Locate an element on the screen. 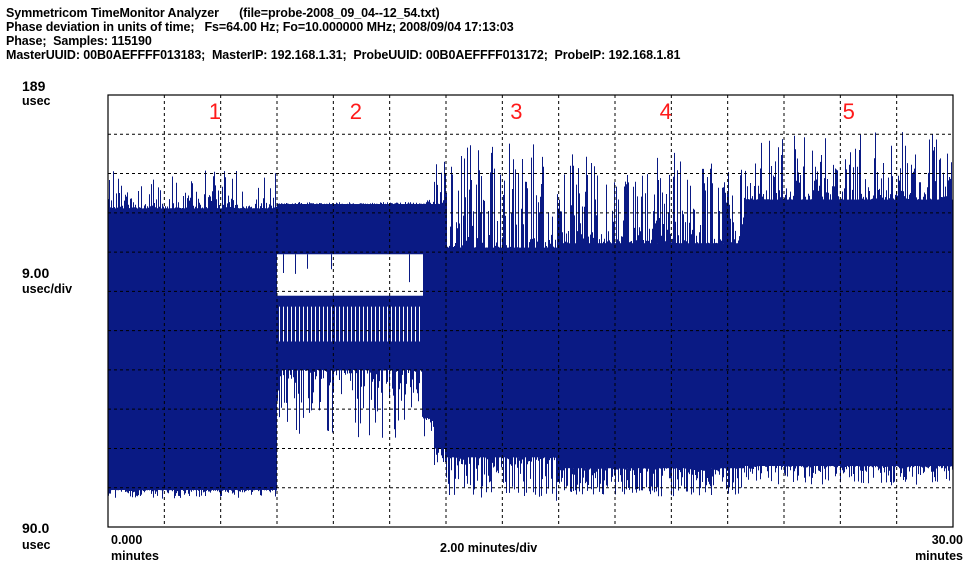 The height and width of the screenshot is (566, 969). y-top-unit: usec is located at coordinates (36, 101).